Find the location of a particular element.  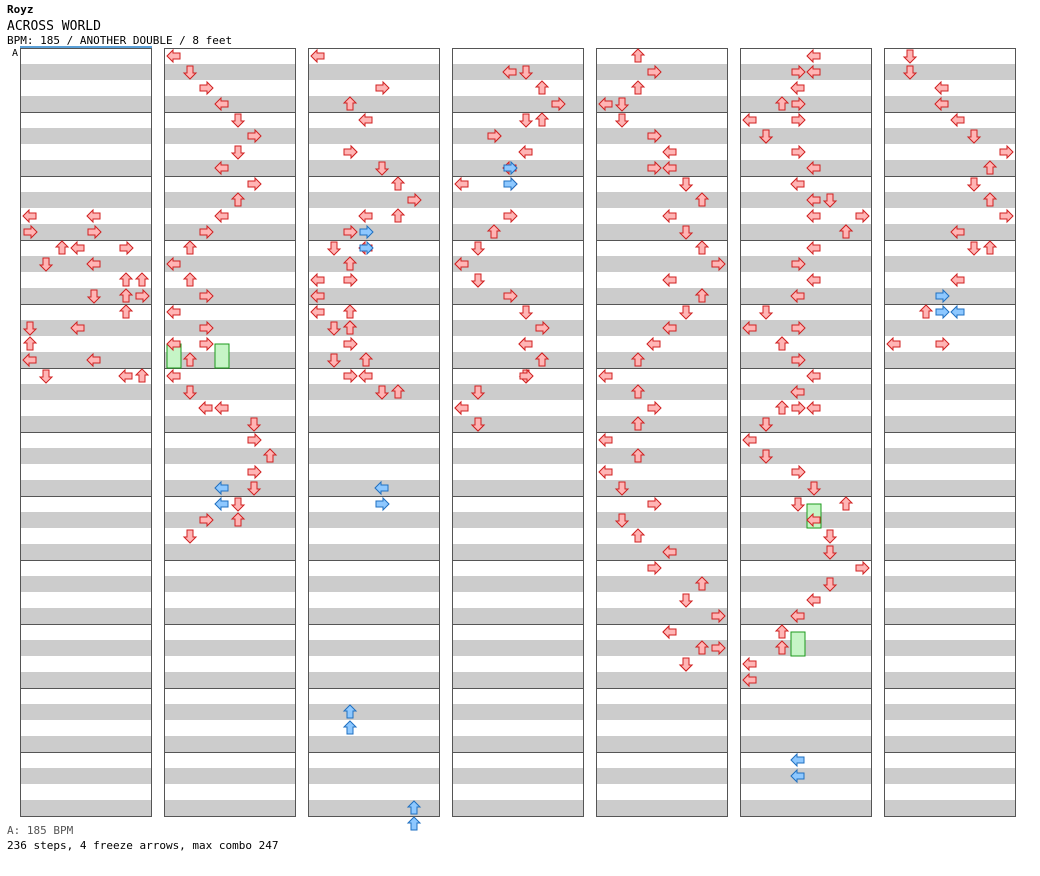

freeze-arrow-body is located at coordinates (222, 356).